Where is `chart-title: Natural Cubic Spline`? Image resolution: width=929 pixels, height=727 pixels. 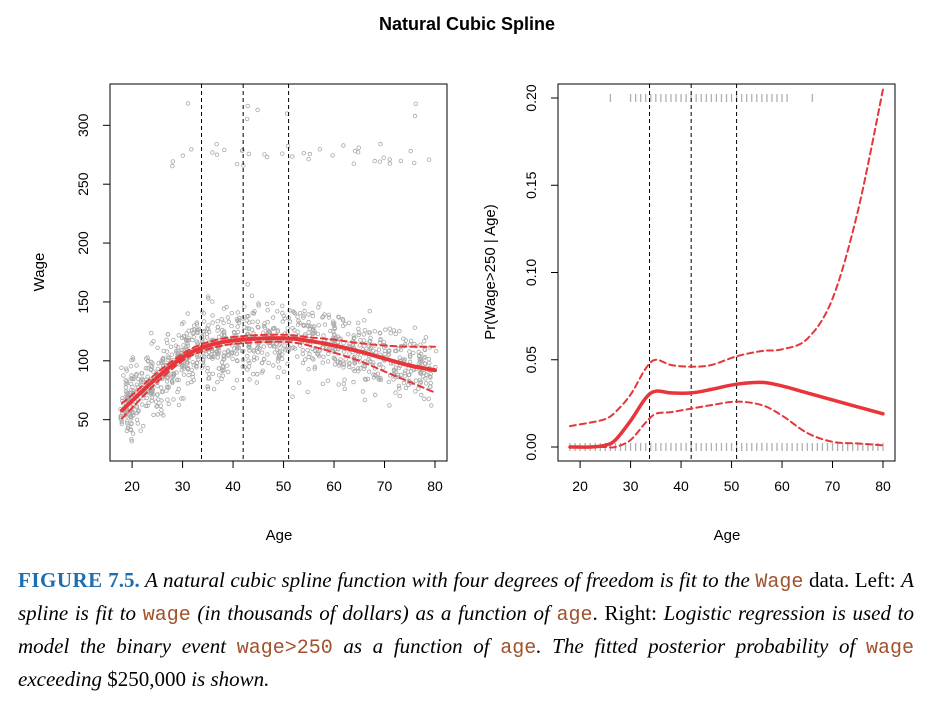 chart-title: Natural Cubic Spline is located at coordinates (467, 24).